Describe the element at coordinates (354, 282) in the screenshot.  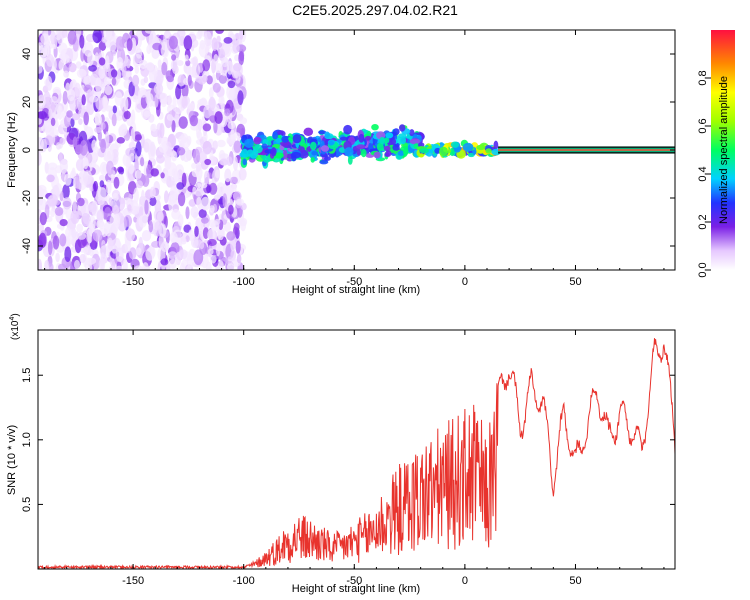
I see `spectrogram-xtick-label: -50` at that location.